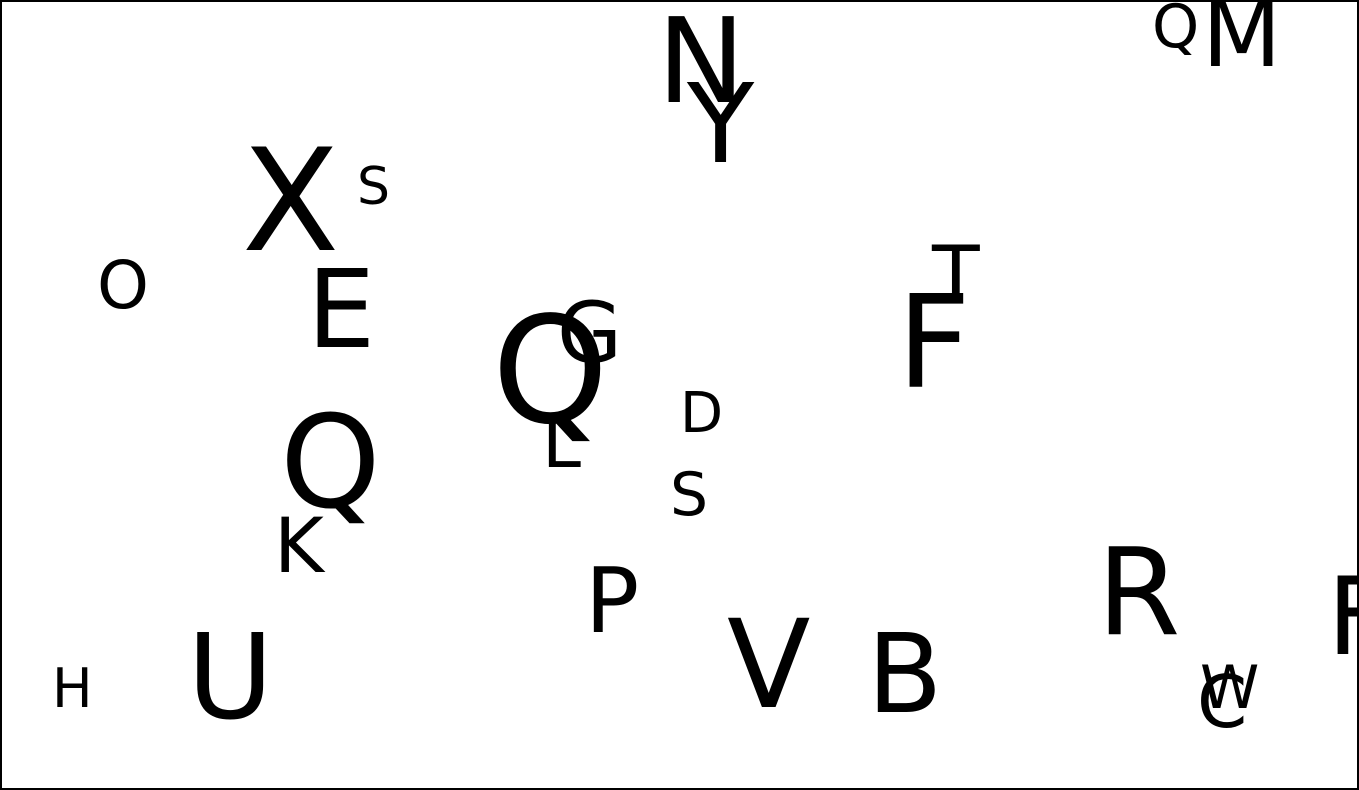 This screenshot has height=790, width=1359. Describe the element at coordinates (330, 463) in the screenshot. I see `letter-q-15: Q` at that location.